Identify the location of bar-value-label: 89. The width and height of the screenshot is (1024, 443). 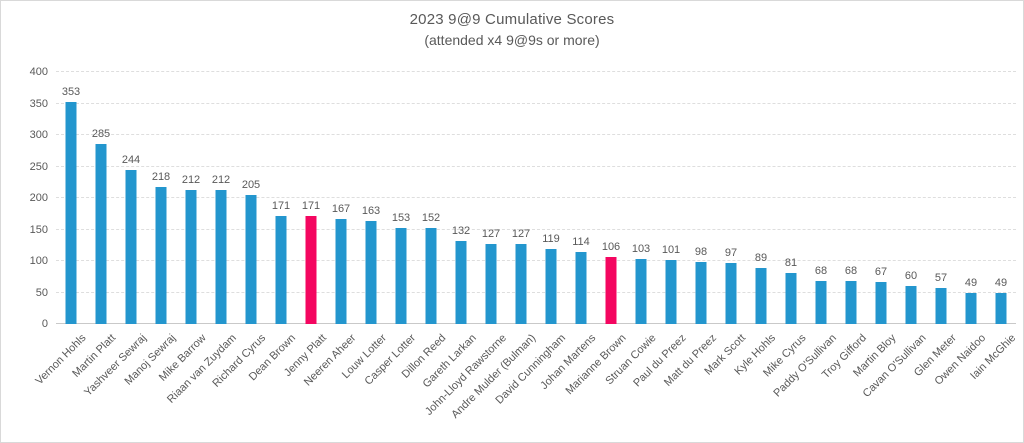
(761, 257).